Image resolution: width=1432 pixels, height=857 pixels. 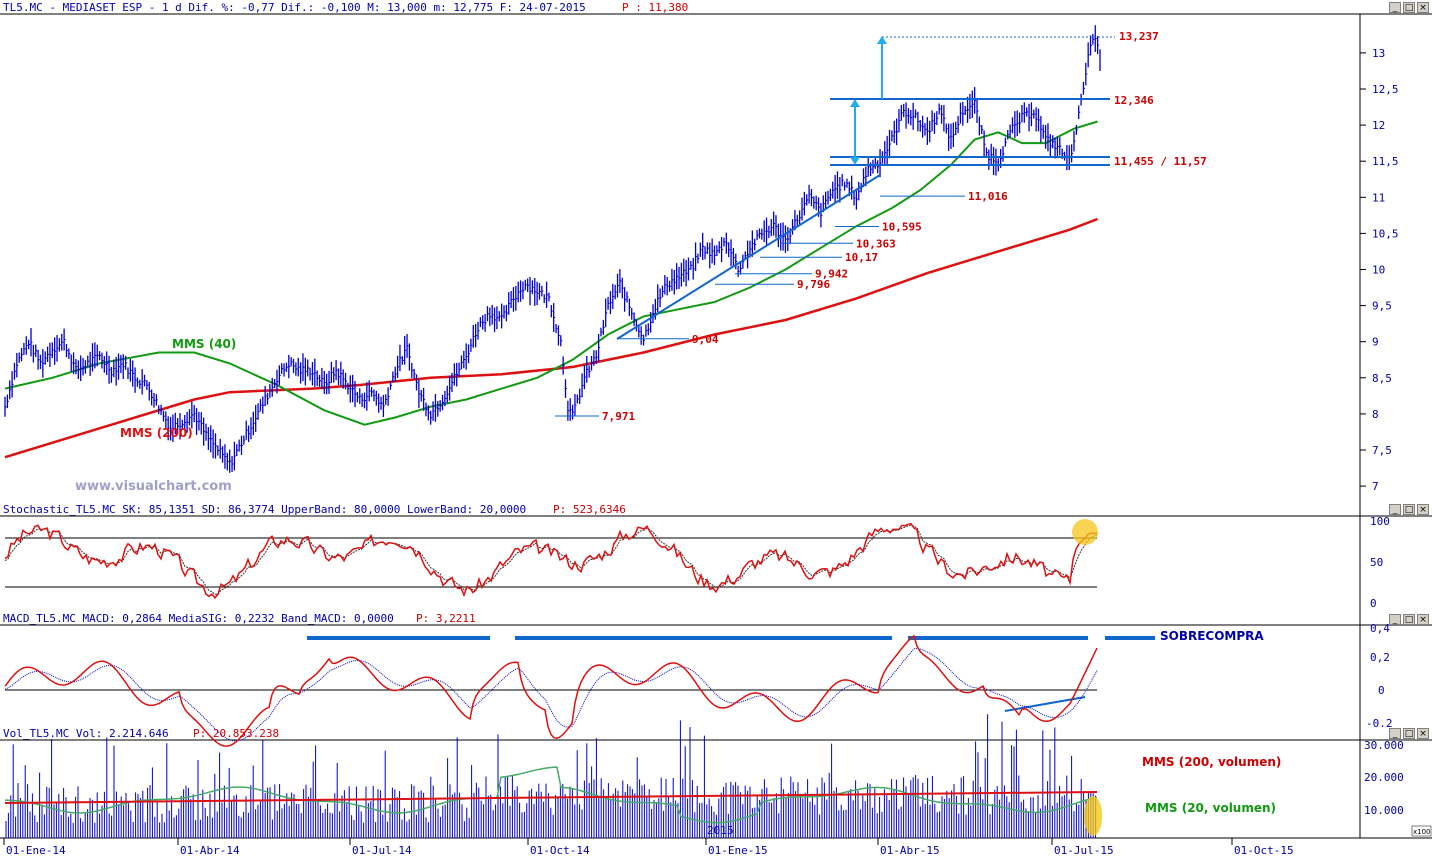 I want to click on level-label: 12,346, so click(x=1134, y=100).